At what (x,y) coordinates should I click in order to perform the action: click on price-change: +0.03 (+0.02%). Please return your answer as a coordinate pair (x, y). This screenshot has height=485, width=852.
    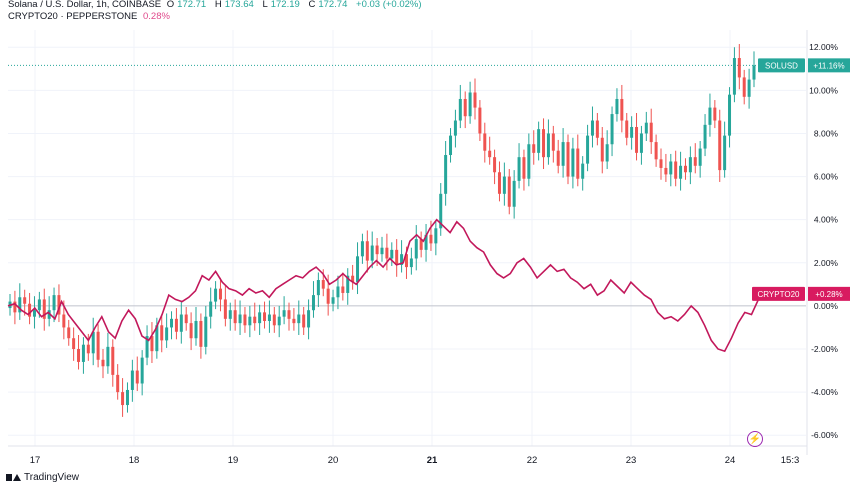
    Looking at the image, I should click on (389, 5).